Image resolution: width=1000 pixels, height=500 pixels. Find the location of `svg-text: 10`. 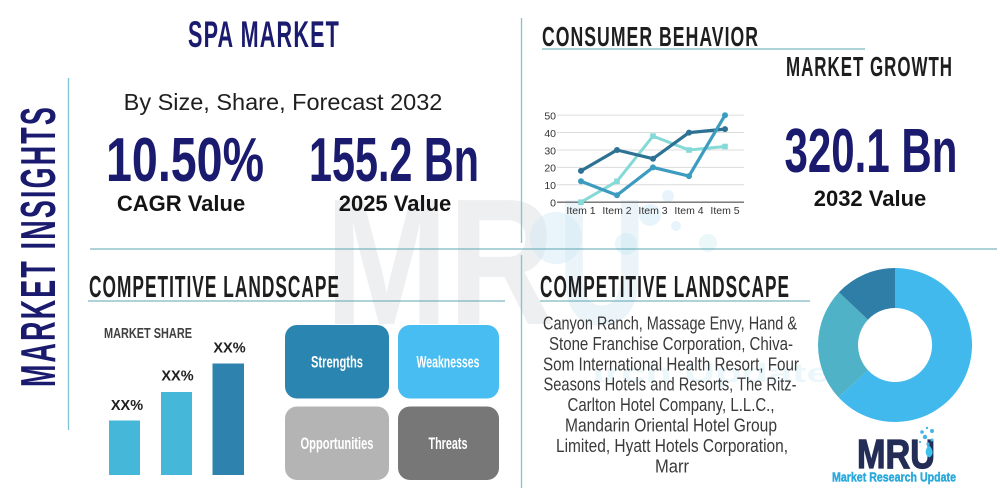

svg-text: 10 is located at coordinates (550, 186).